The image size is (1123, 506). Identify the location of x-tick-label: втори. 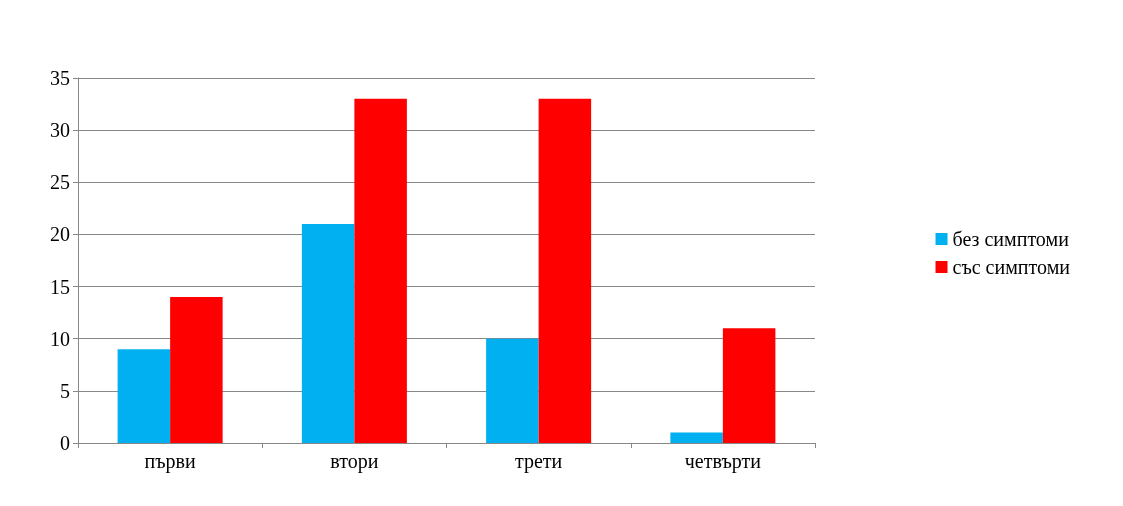
(354, 461).